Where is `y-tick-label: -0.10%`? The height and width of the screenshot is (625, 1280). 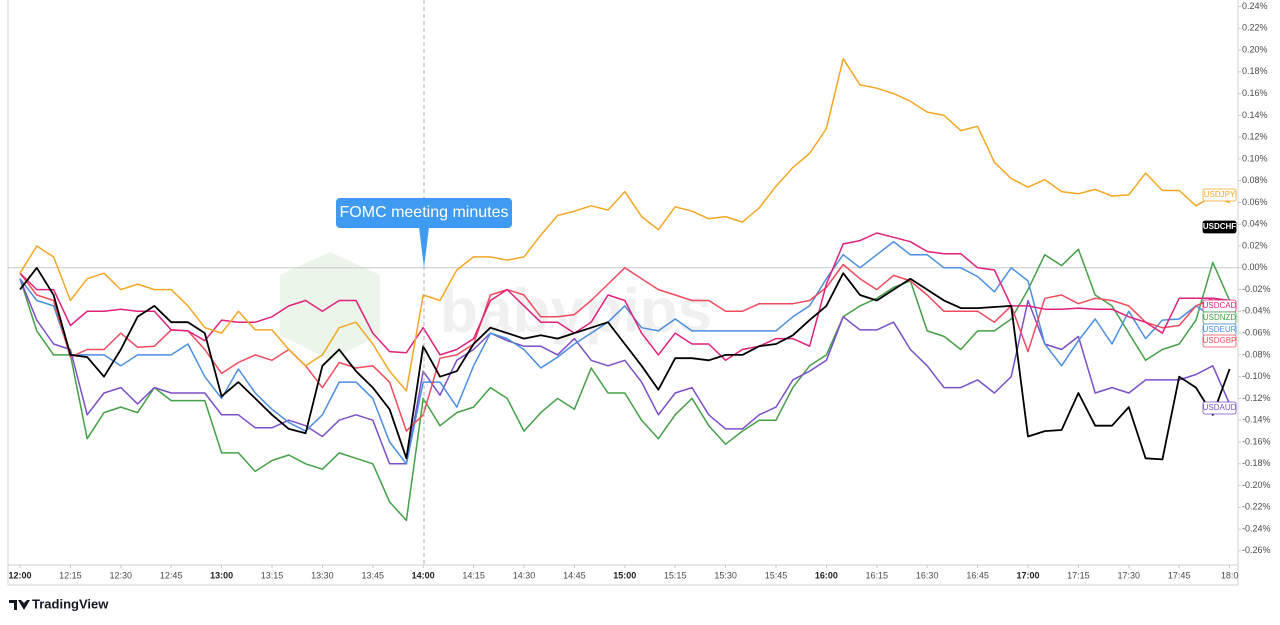
y-tick-label: -0.10% is located at coordinates (1256, 376).